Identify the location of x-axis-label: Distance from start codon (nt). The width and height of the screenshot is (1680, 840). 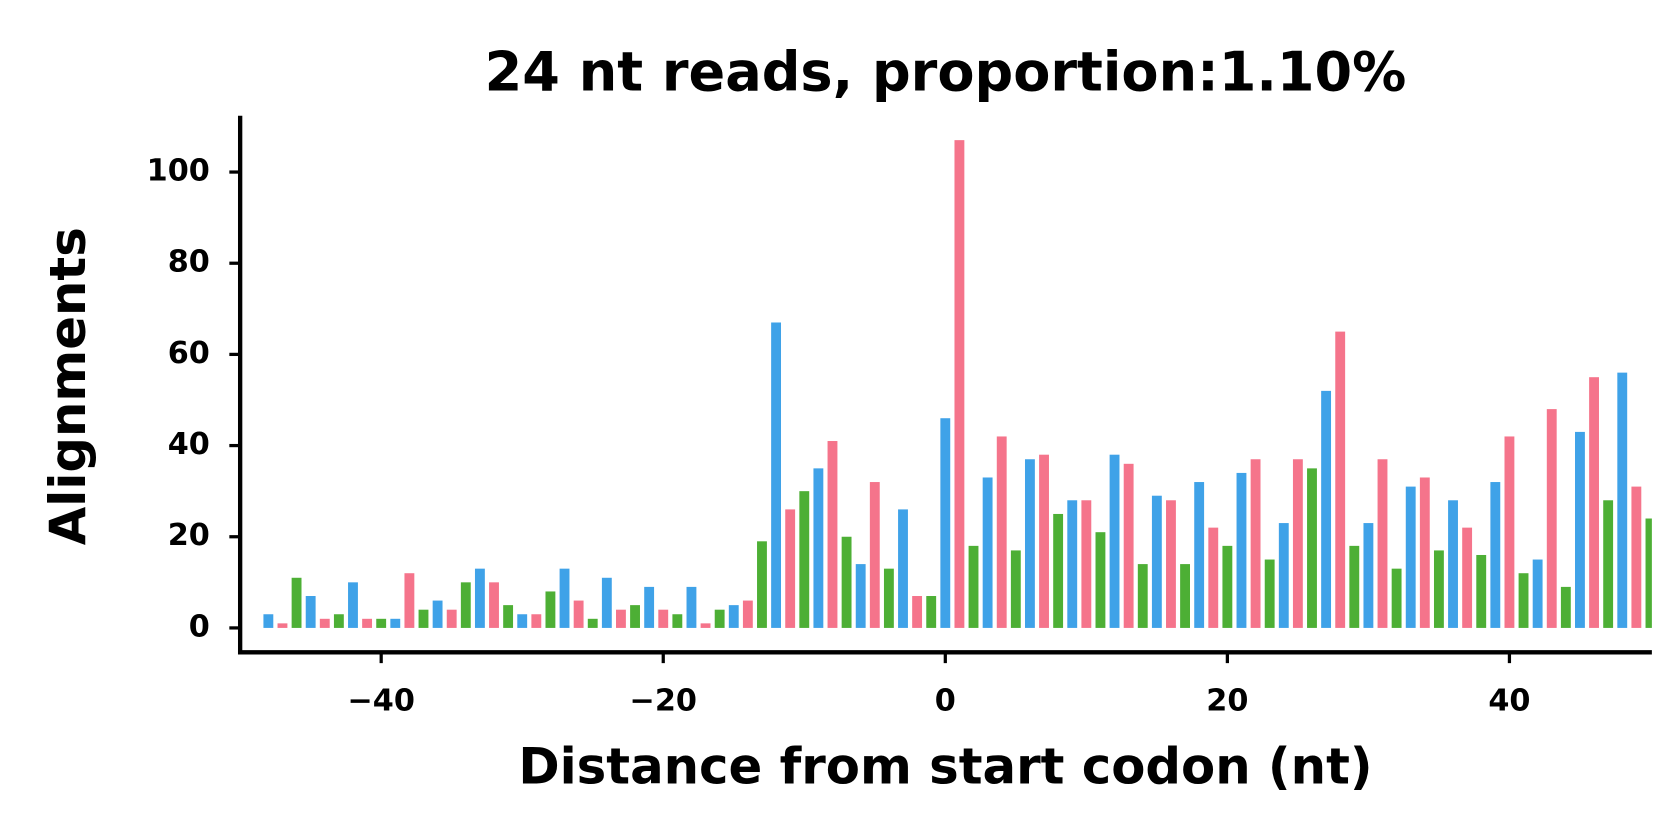
(945, 767).